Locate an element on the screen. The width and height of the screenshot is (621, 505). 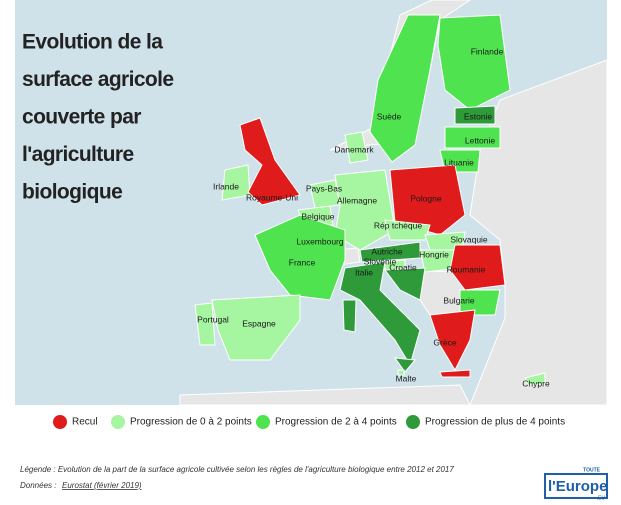
country-label: Rép tchèque is located at coordinates (398, 225).